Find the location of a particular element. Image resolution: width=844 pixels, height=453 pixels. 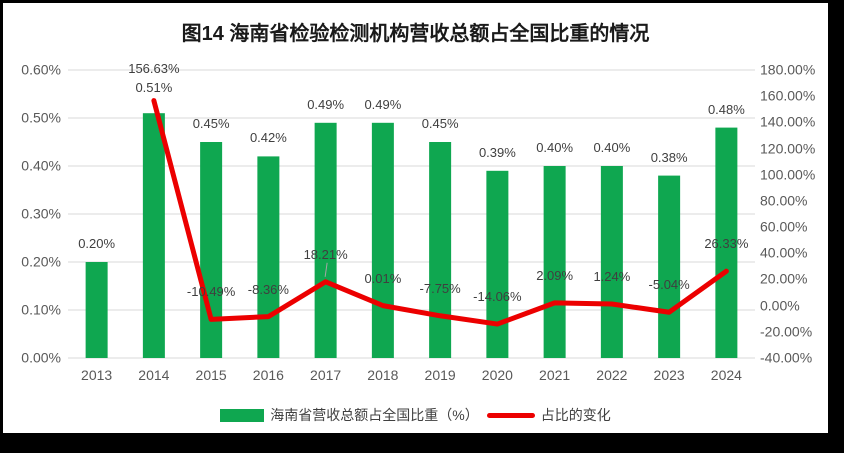

bar-2021 is located at coordinates (554, 262).